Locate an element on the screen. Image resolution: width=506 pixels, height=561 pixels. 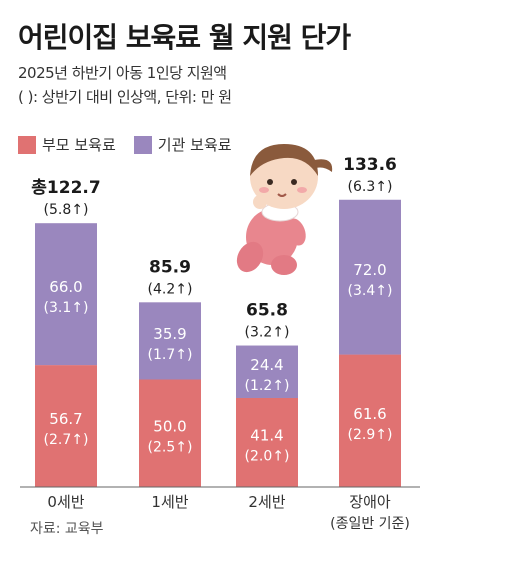
segment-increase-label: (1.7↑) is located at coordinates (170, 355).